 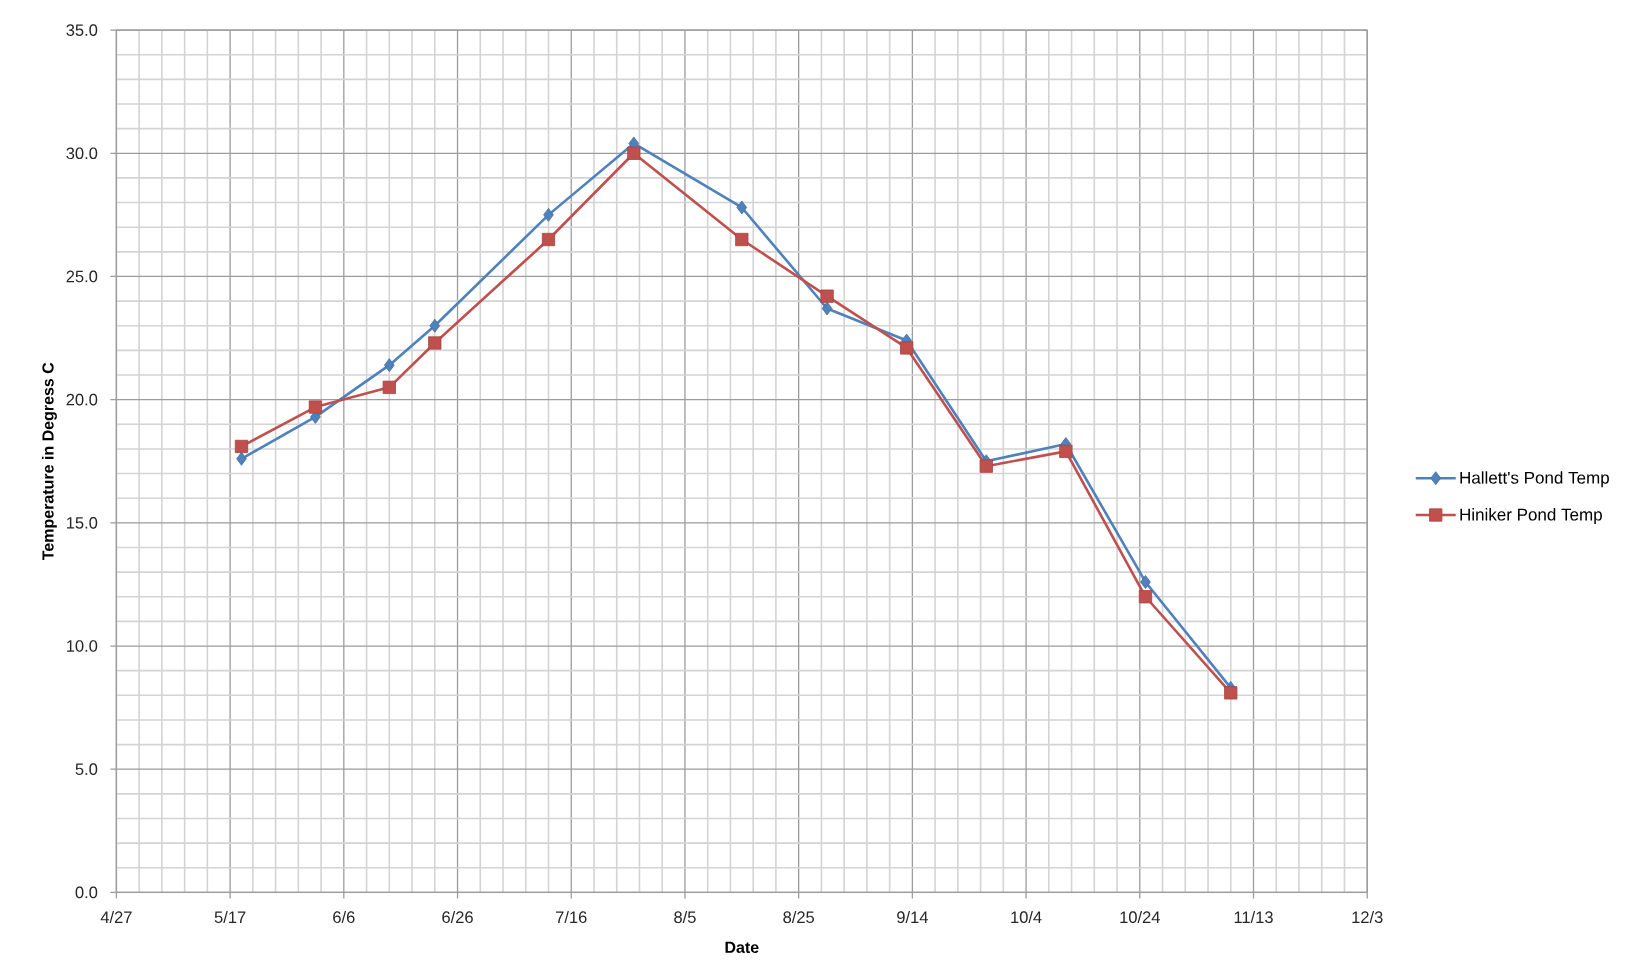 I want to click on x-tick-label: 6/6, so click(x=344, y=917).